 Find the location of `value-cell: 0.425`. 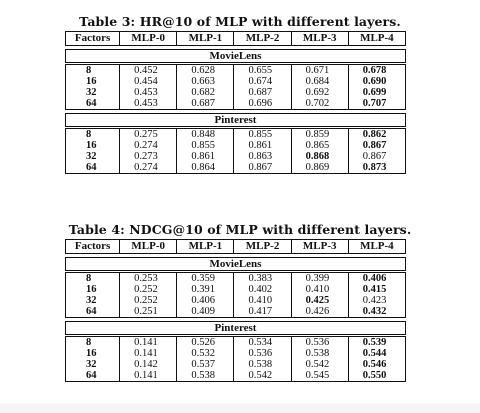

value-cell: 0.425 is located at coordinates (319, 300).